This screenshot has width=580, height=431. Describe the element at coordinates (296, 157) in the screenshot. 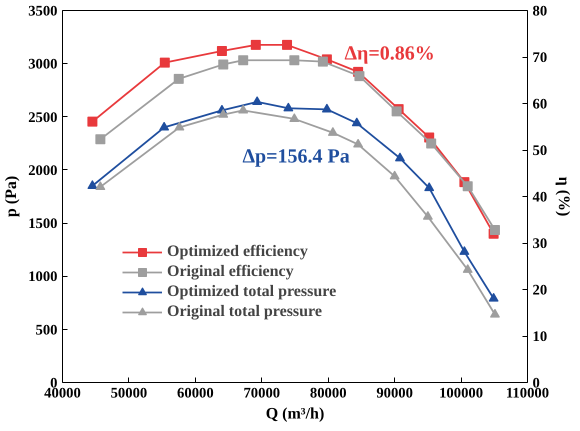

I see `annotation: Δp=156.4 Pa` at that location.